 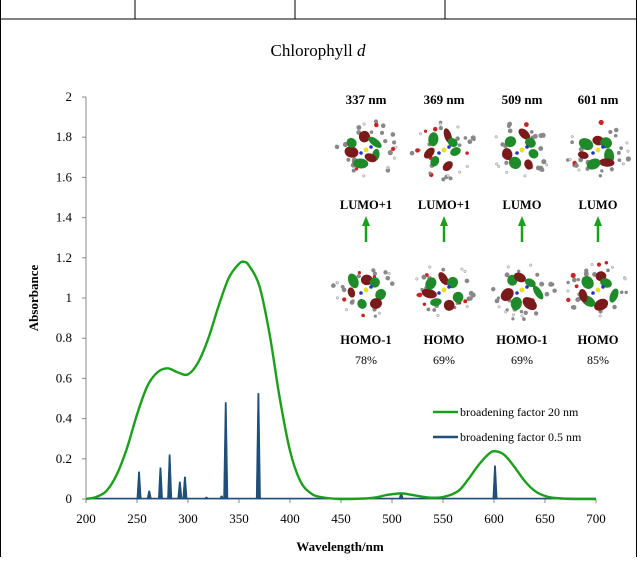 What do you see at coordinates (64, 136) in the screenshot?
I see `y-tick-label: 1.8` at bounding box center [64, 136].